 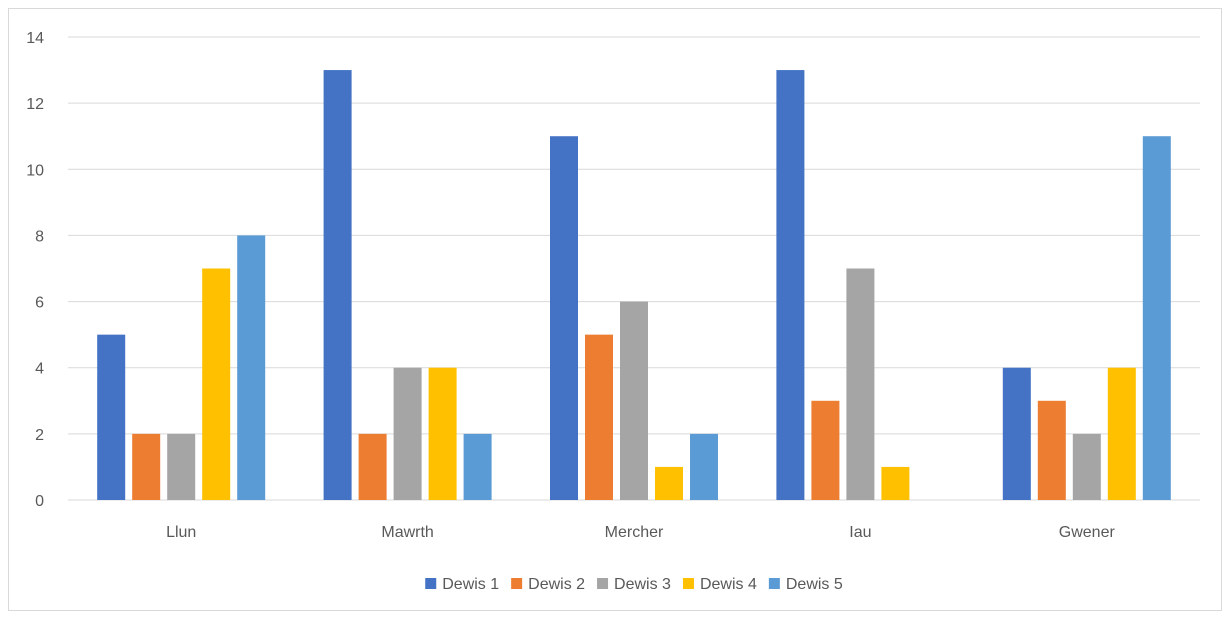 I want to click on legend-item: Dewis 2, so click(x=548, y=584).